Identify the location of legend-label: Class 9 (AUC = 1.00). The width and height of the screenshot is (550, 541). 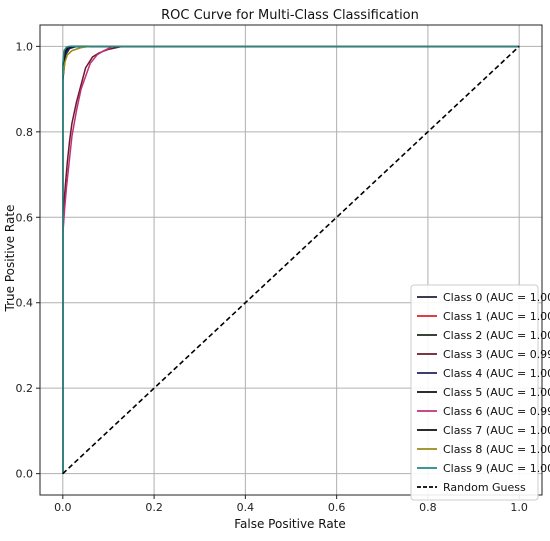
(496, 468).